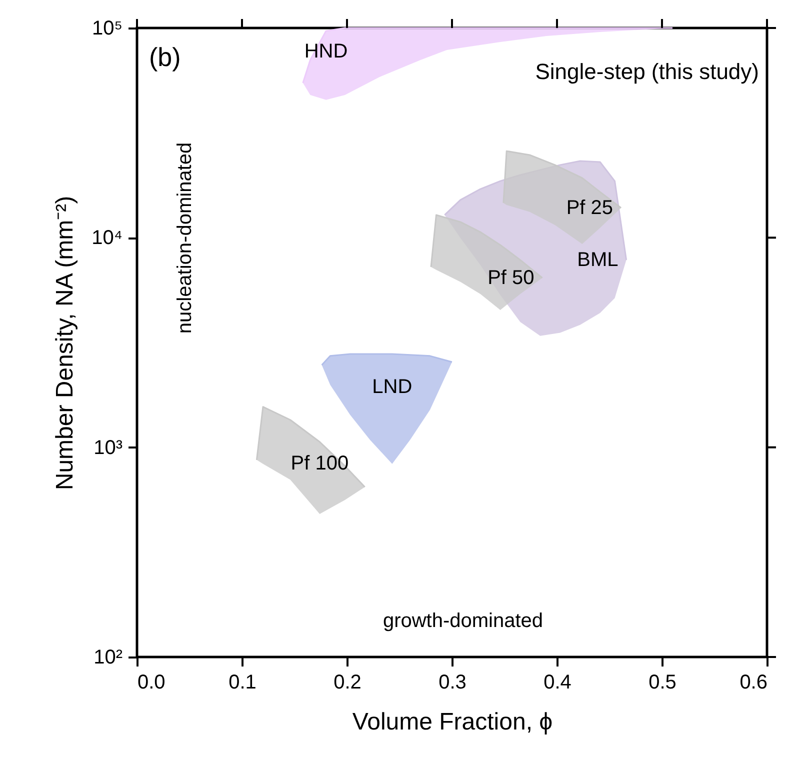 This screenshot has height=762, width=788. Describe the element at coordinates (597, 259) in the screenshot. I see `series-label: BML` at that location.